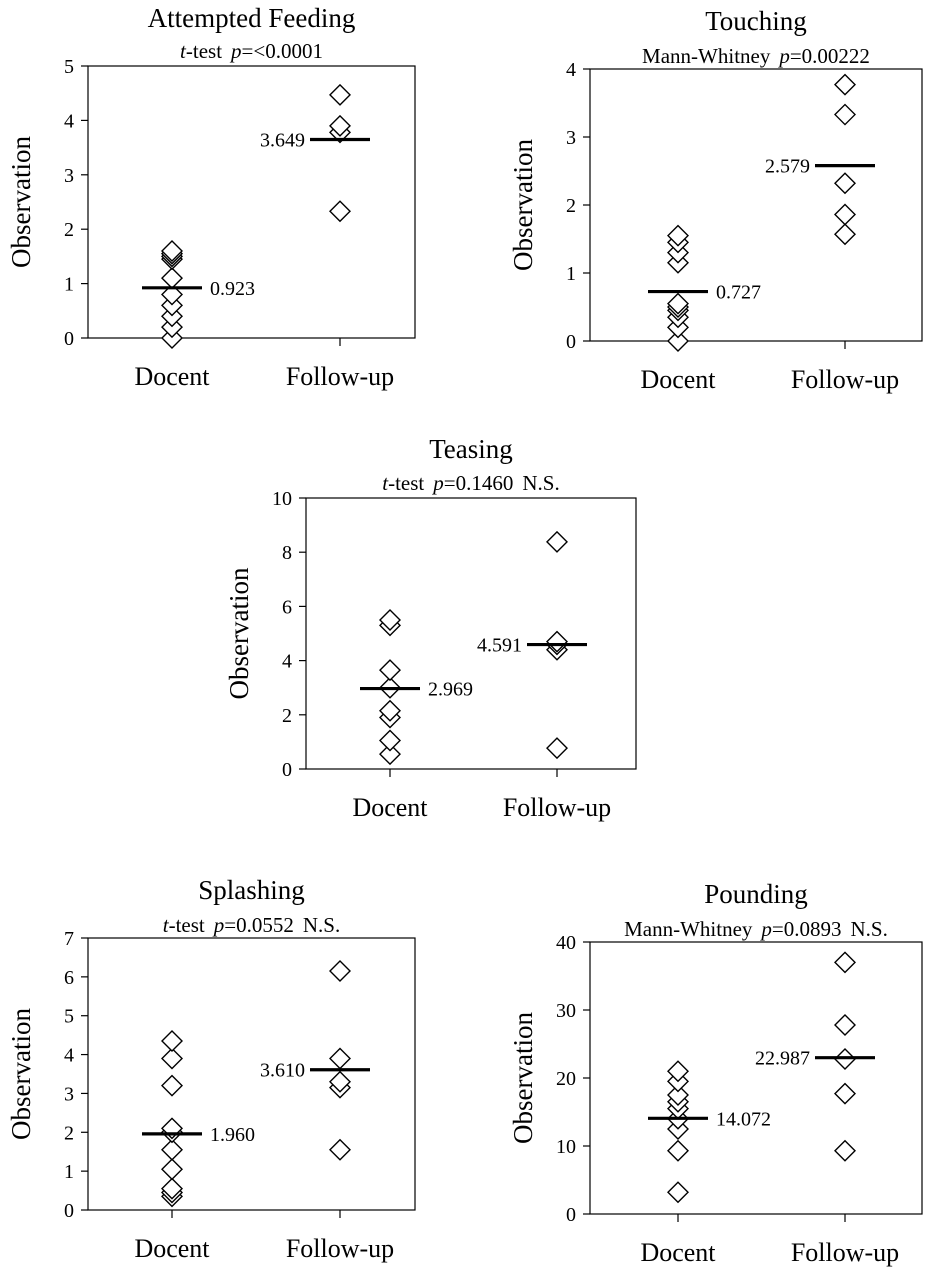 Image resolution: width=925 pixels, height=1270 pixels. What do you see at coordinates (252, 18) in the screenshot?
I see `panel-title: Attempted Feeding` at bounding box center [252, 18].